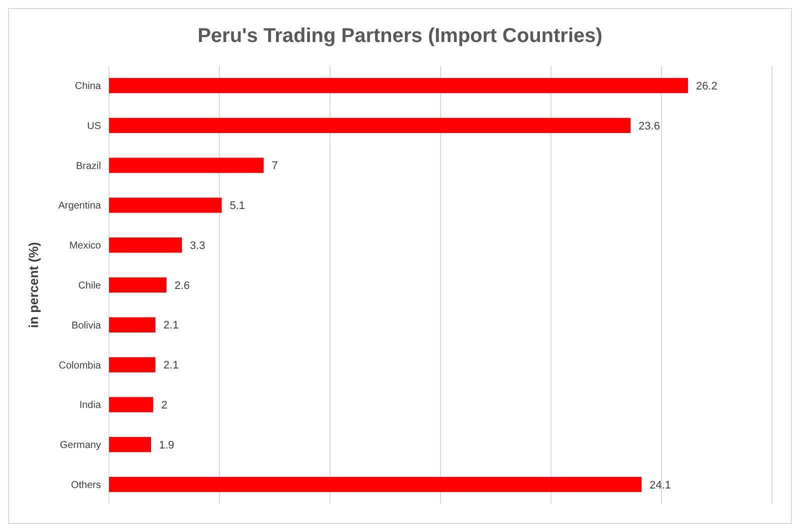 This screenshot has height=532, width=800. I want to click on data-label: 2, so click(164, 406).